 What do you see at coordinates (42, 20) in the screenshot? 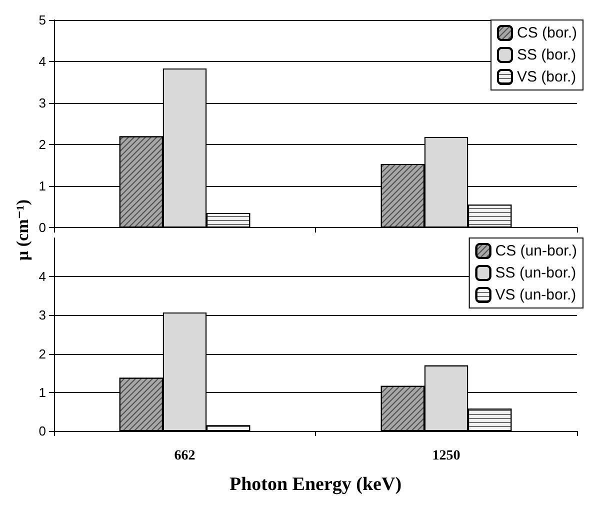
I see `y-tick-label: 5` at bounding box center [42, 20].